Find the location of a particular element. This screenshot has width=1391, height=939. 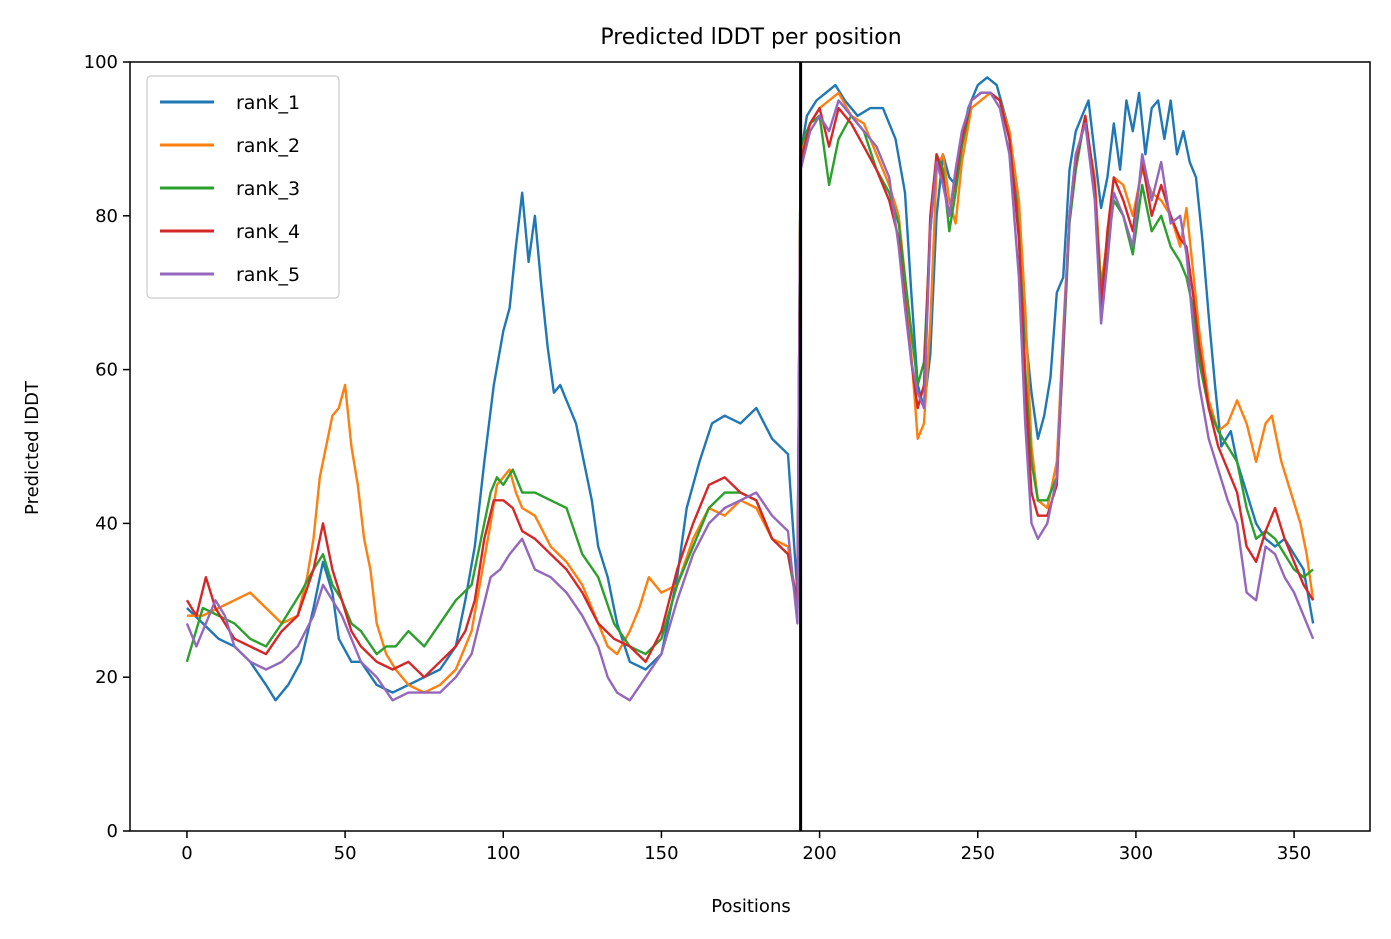

y-tick-label: 0 is located at coordinates (112, 831).